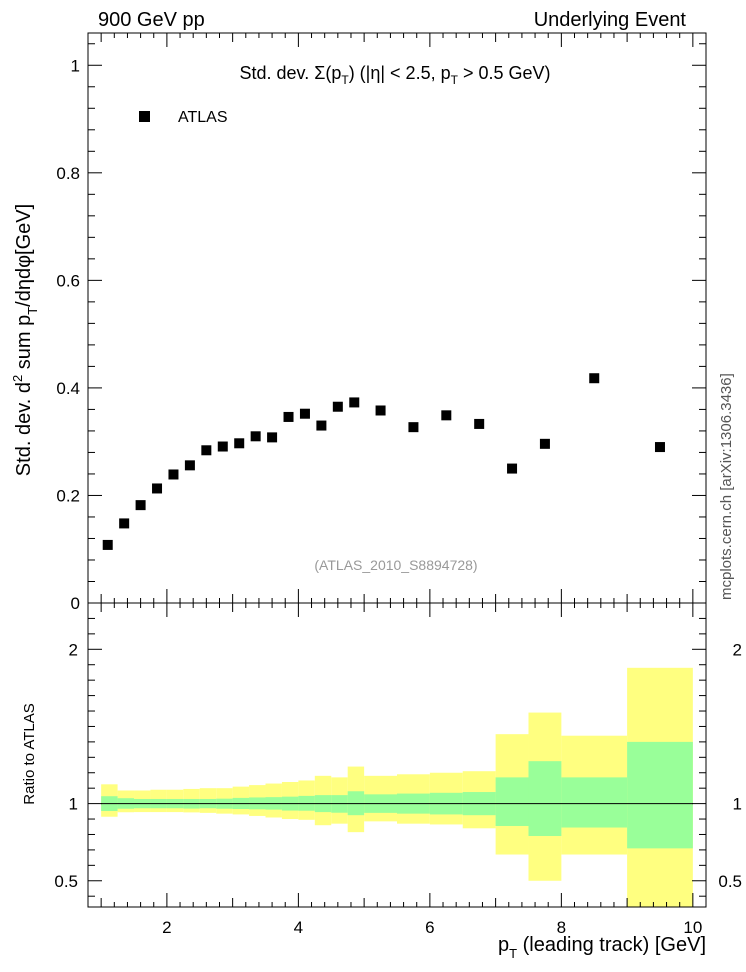  I want to click on legend-marker, so click(144, 116).